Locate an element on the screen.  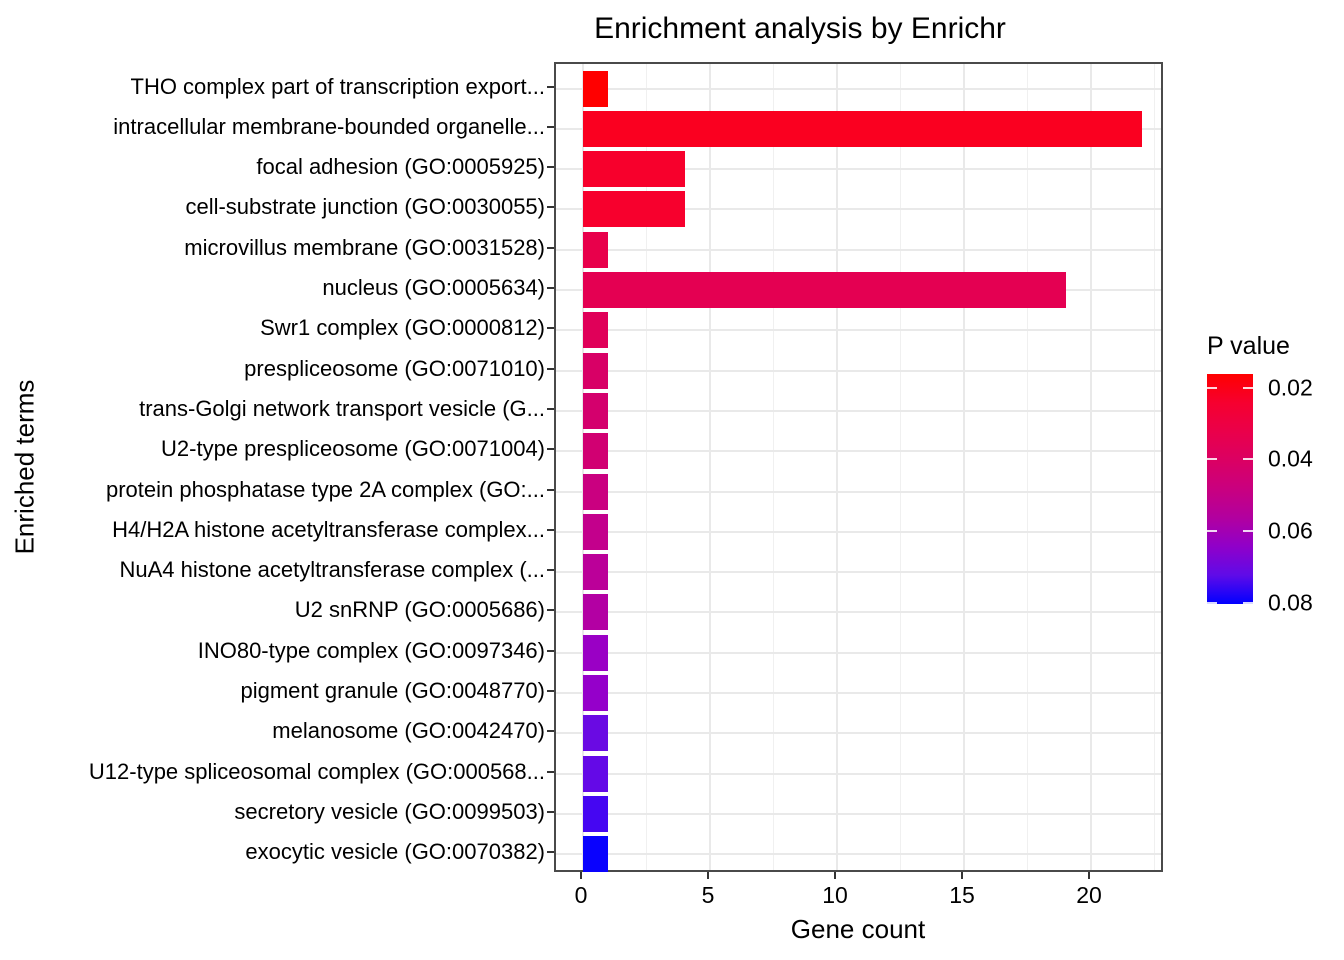
y-axis-label: U2 snRNP (GO:0005686) is located at coordinates (419, 610).